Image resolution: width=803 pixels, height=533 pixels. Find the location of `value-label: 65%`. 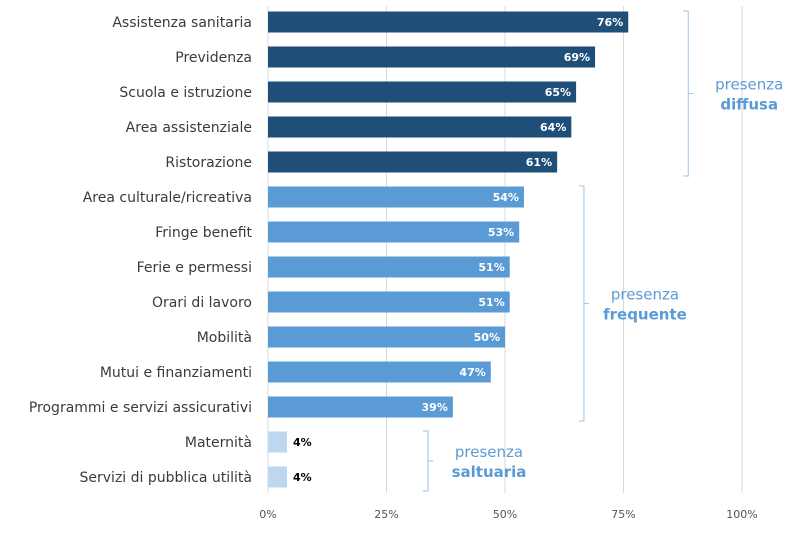

value-label: 65% is located at coordinates (558, 92).